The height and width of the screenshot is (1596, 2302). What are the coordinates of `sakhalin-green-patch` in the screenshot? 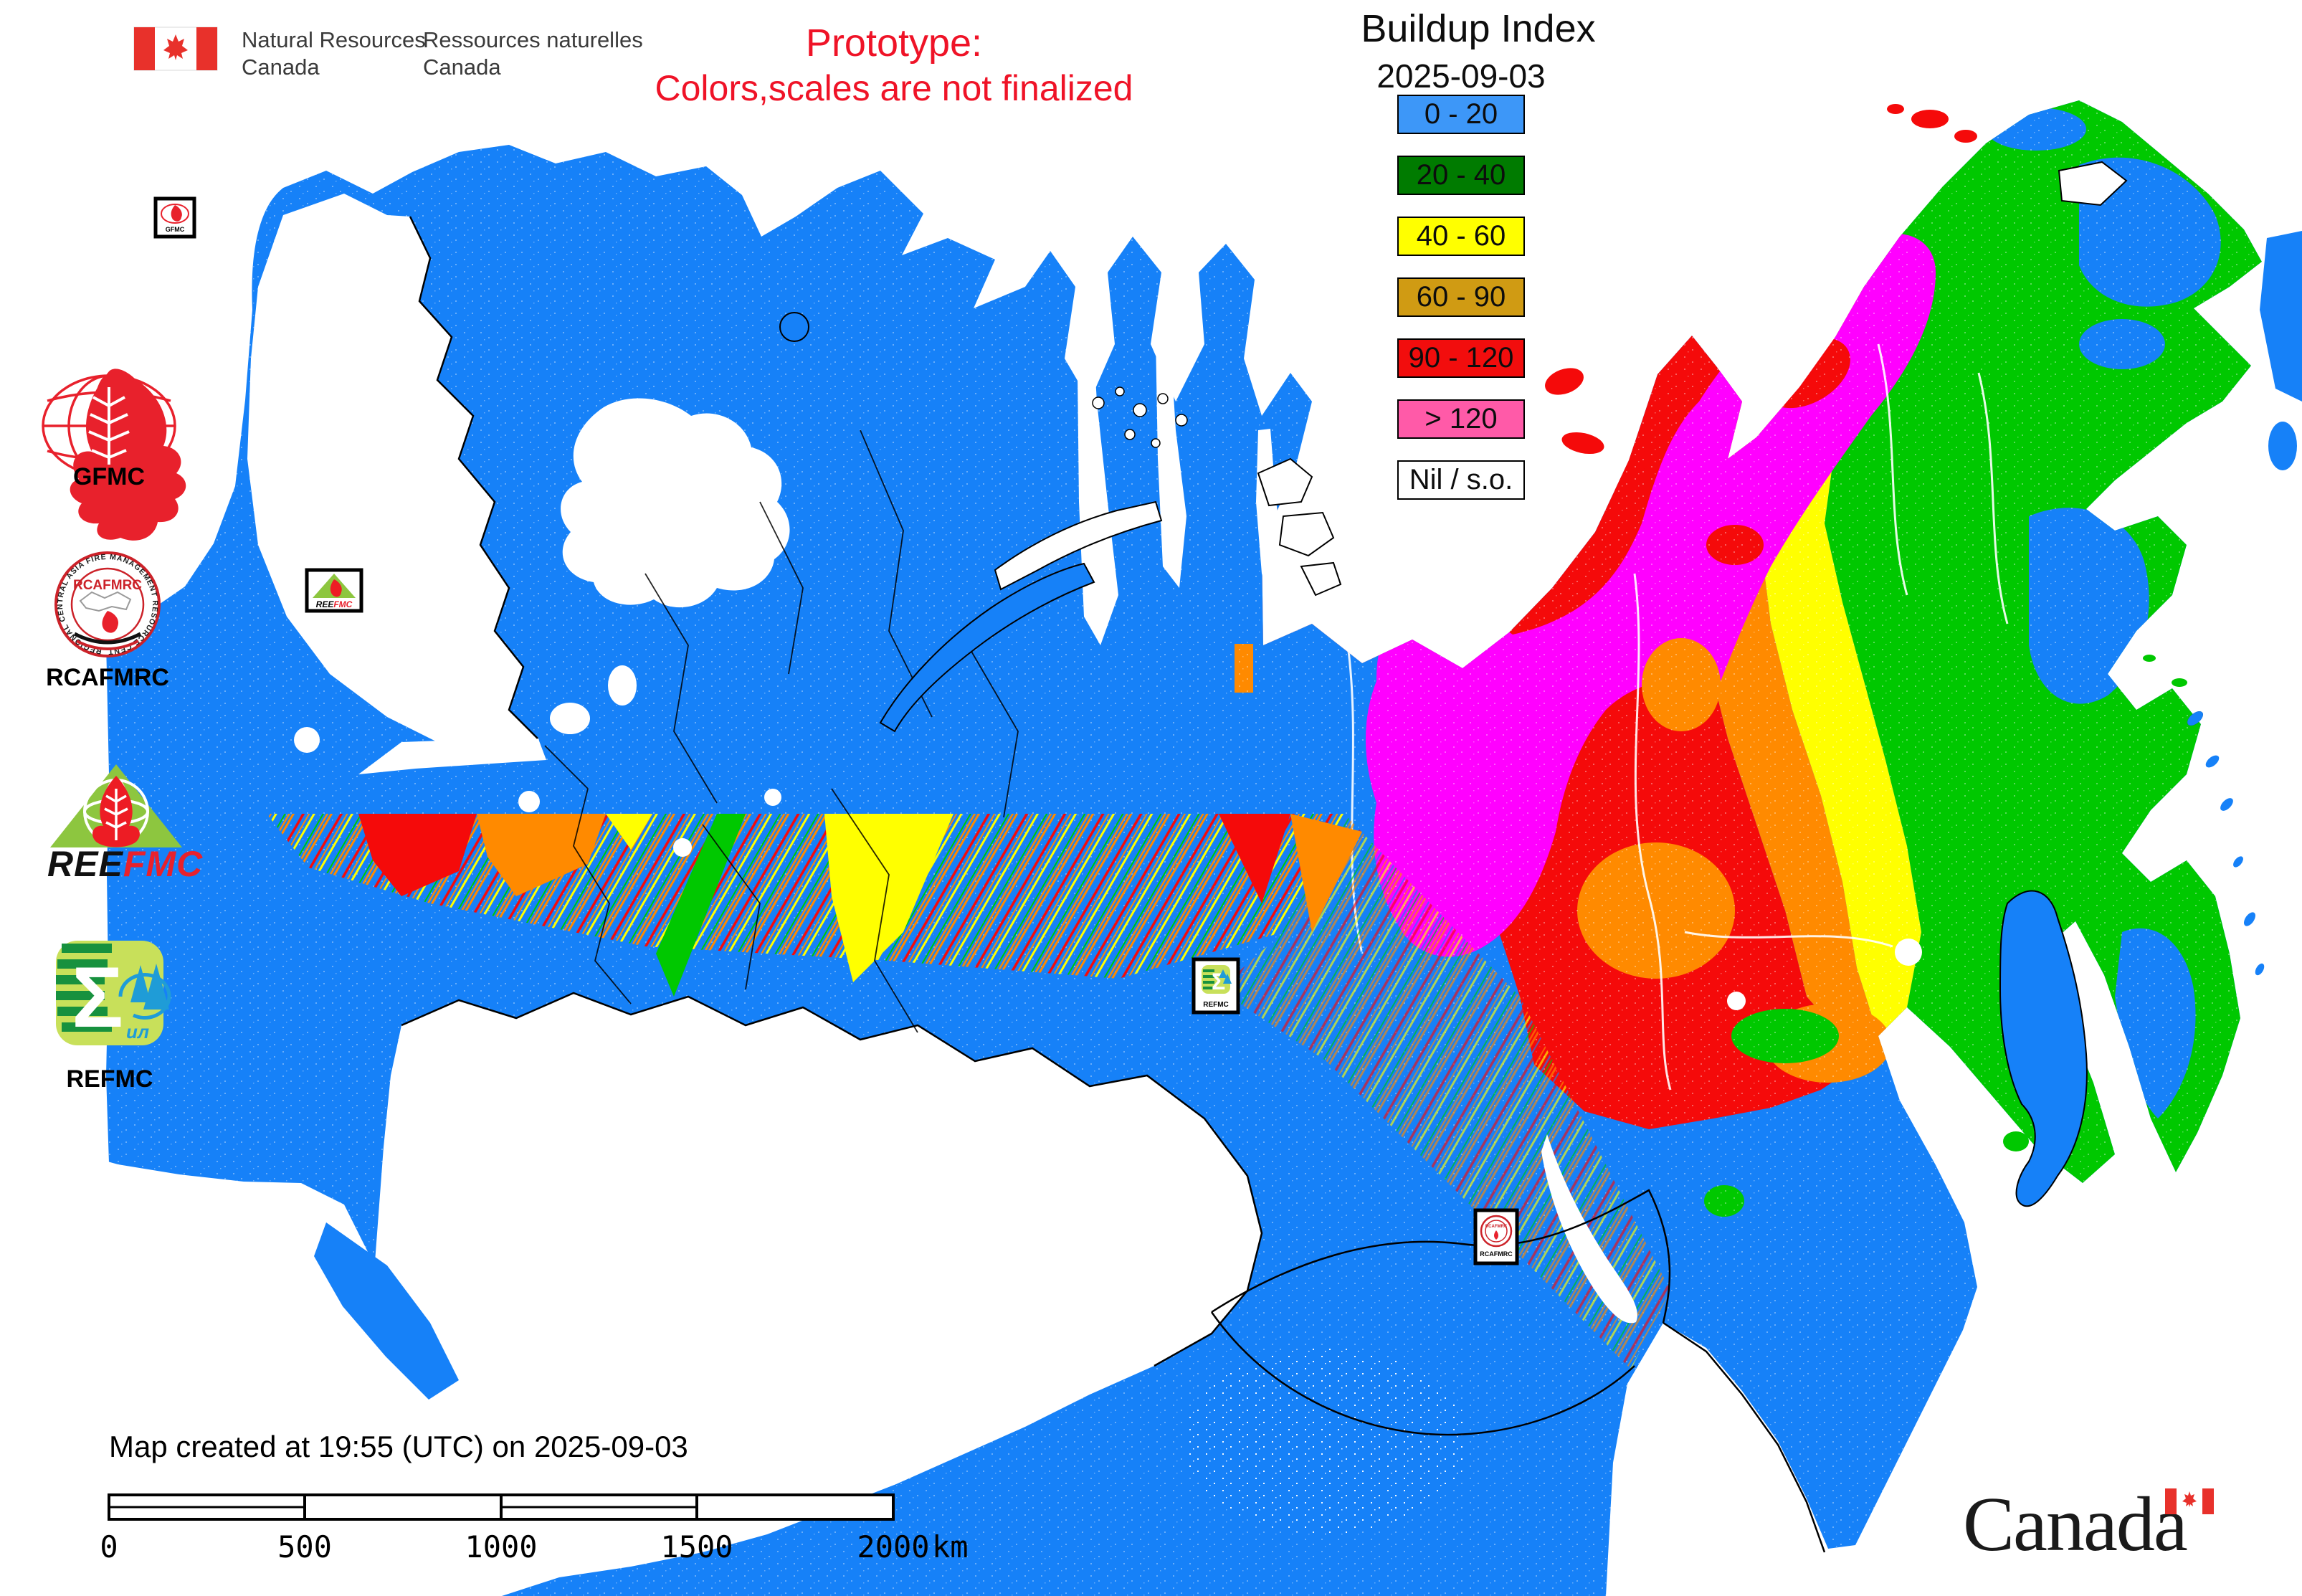 It's located at (2016, 1141).